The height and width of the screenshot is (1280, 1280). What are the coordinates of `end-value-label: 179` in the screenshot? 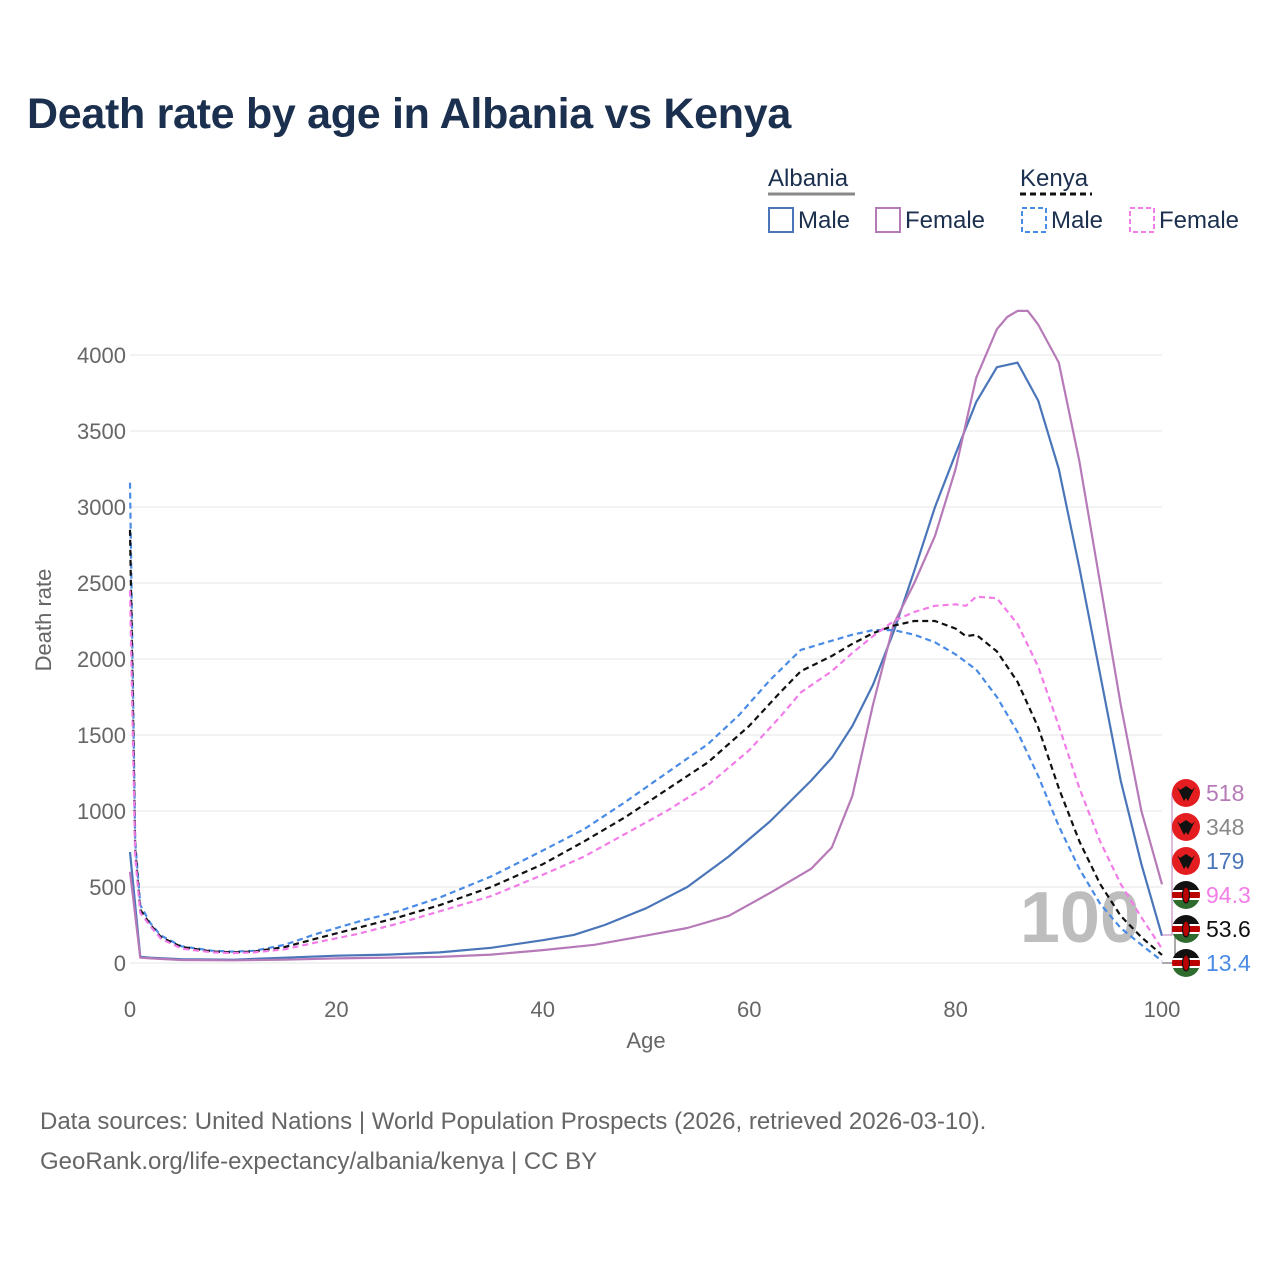 It's located at (1225, 861).